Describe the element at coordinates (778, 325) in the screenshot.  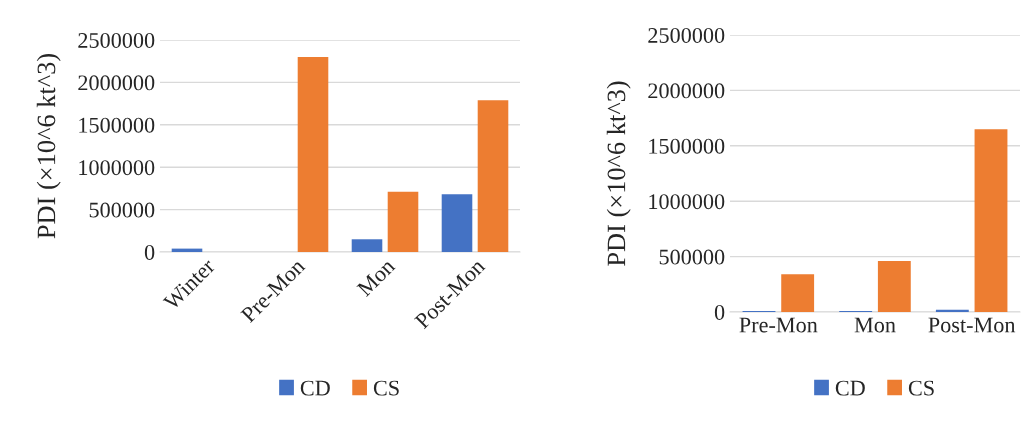
I see `x-tick-label: Pre-Mon` at that location.